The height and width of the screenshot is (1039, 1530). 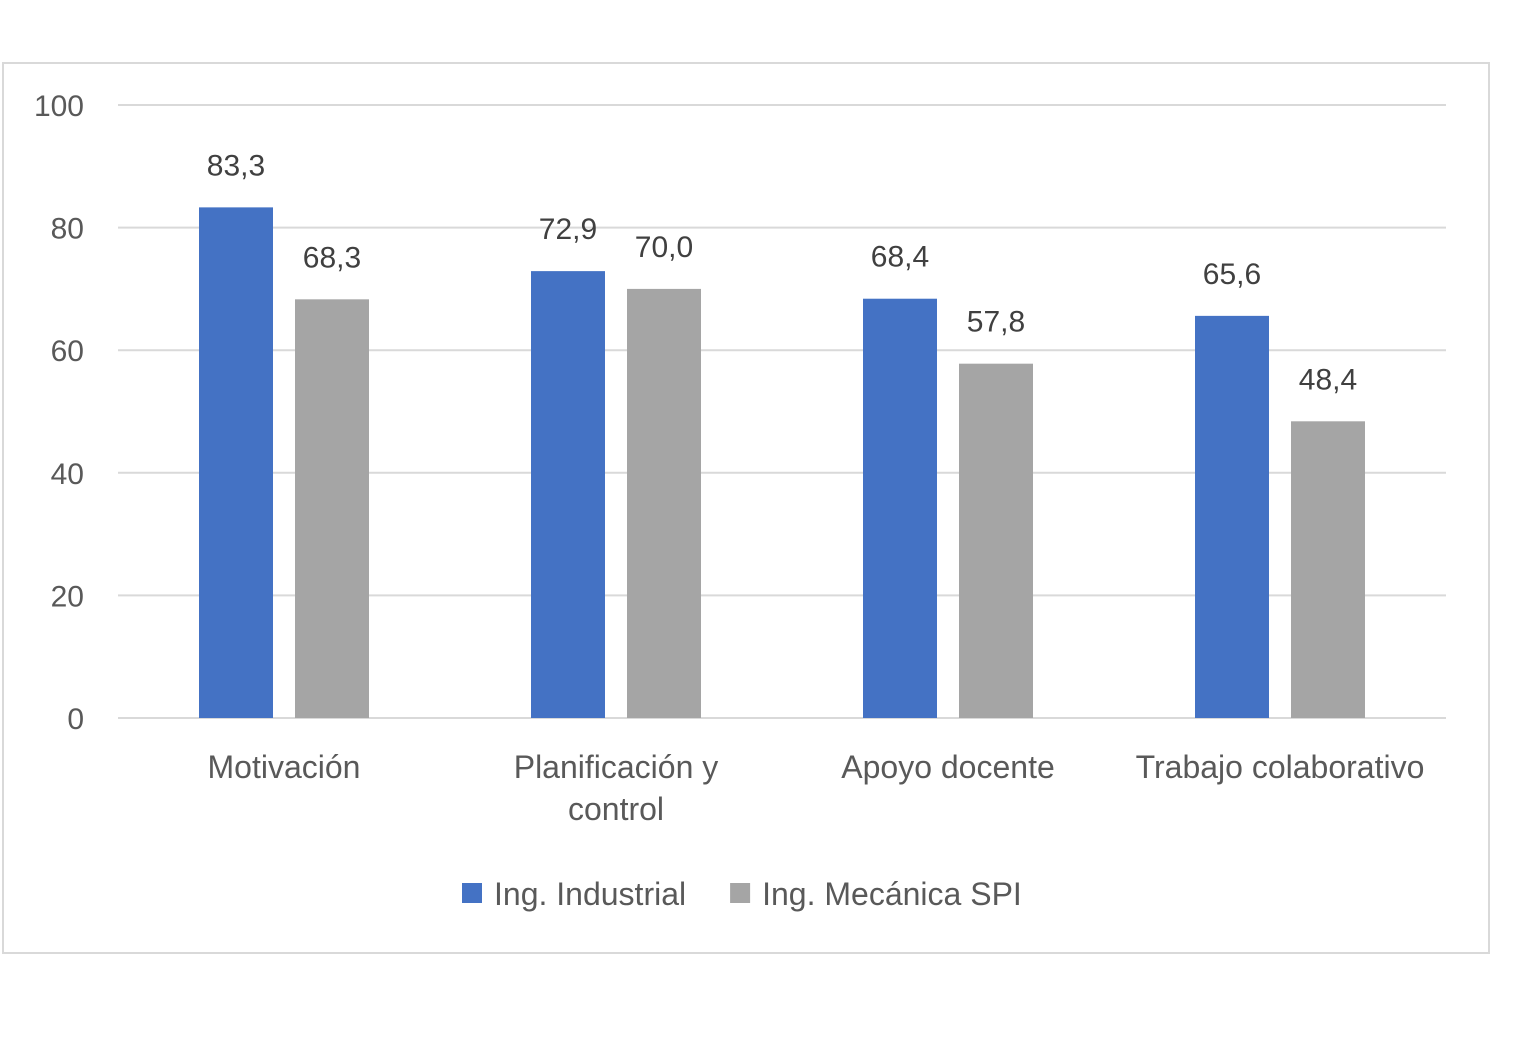 What do you see at coordinates (948, 767) in the screenshot?
I see `x-category-label: Apoyo docente` at bounding box center [948, 767].